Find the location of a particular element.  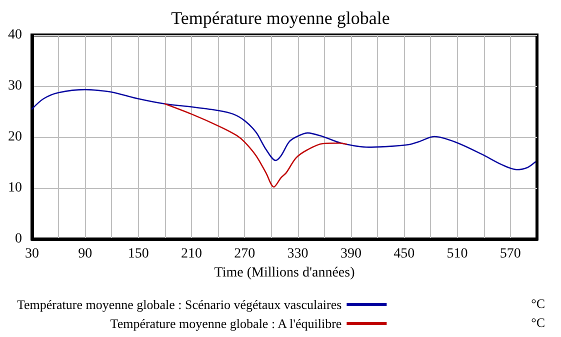

x-tick-label: 270 is located at coordinates (245, 254).